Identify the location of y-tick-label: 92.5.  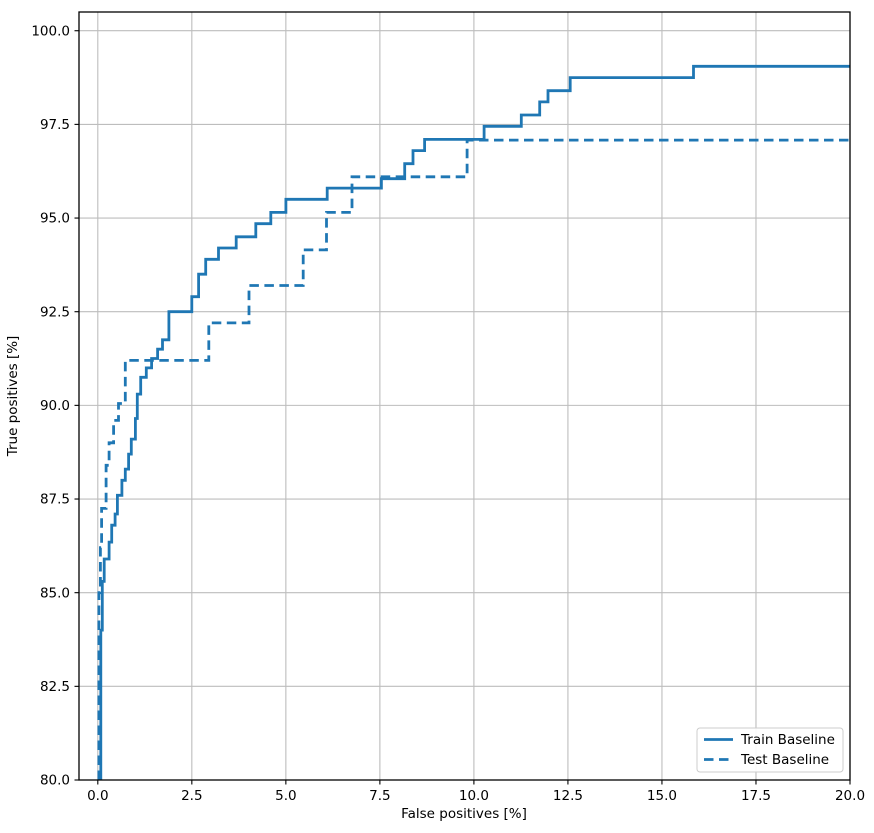
(55, 312).